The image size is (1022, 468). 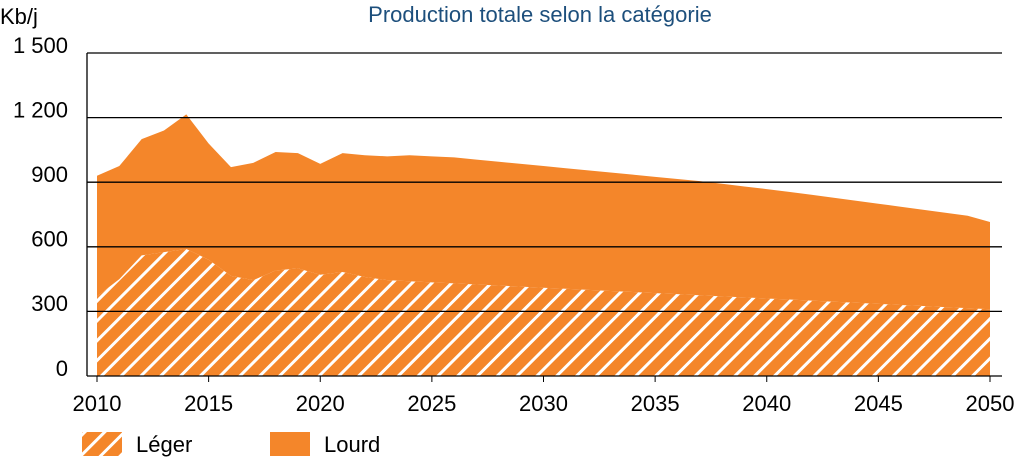 I want to click on y-axis-label: Kb/j, so click(x=19, y=16).